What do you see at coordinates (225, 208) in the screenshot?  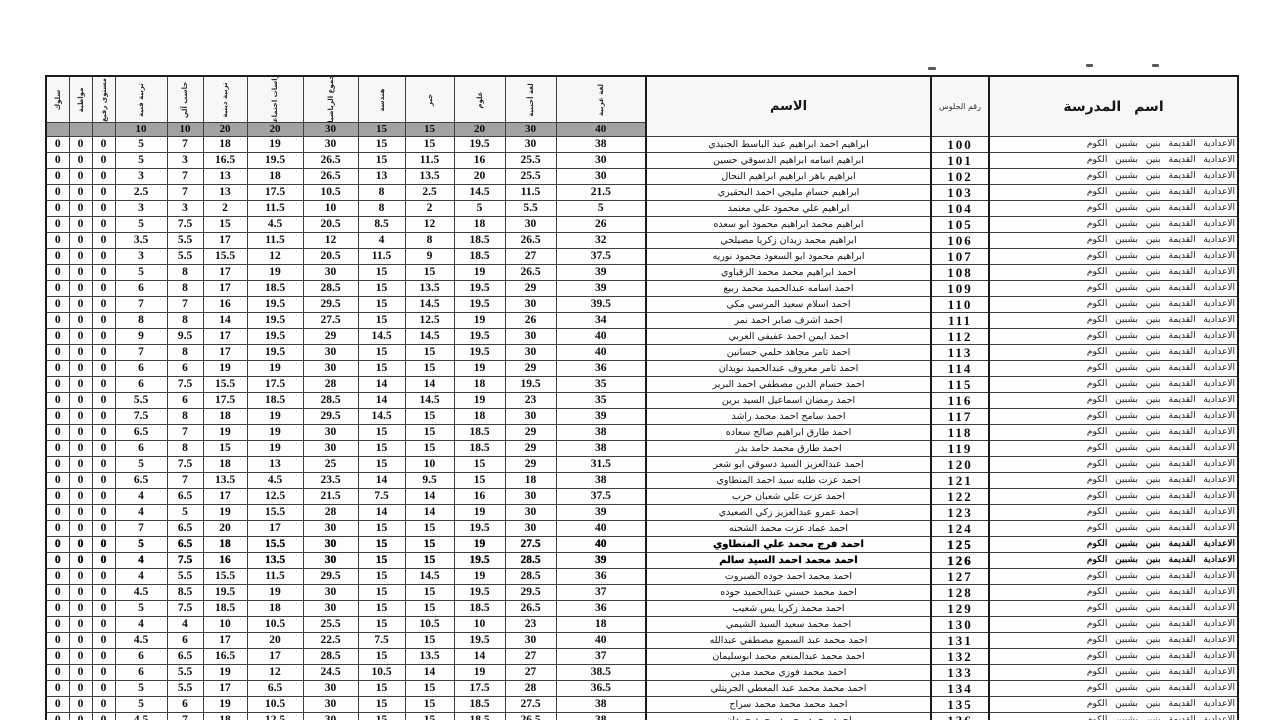 I see `score-cell: 2` at bounding box center [225, 208].